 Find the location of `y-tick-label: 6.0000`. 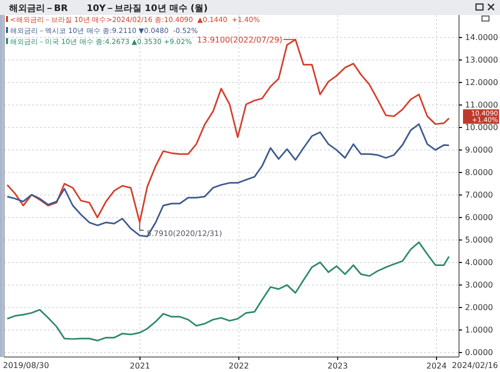

y-tick-label: 6.0000 is located at coordinates (479, 217).